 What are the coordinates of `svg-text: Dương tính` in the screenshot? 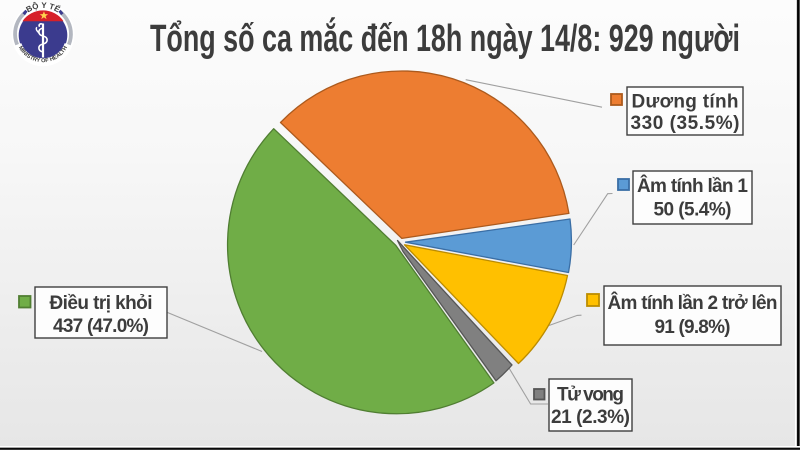 It's located at (685, 102).